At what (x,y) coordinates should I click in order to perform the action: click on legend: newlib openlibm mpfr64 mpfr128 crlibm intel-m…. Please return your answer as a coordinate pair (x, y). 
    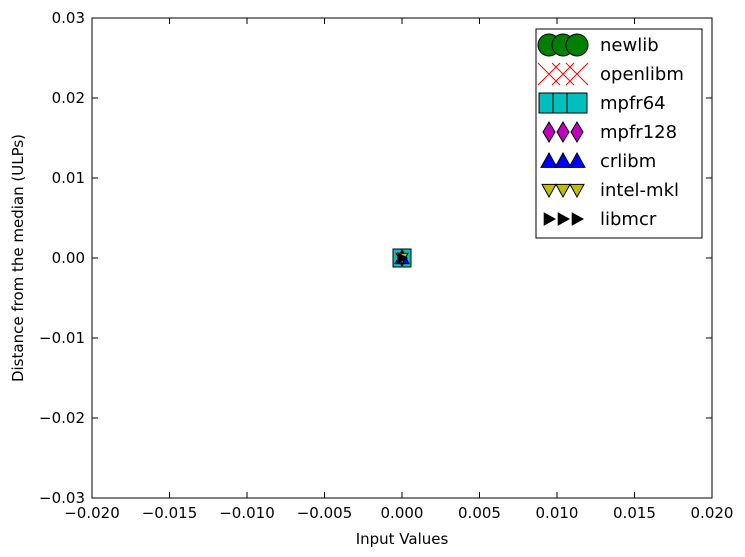
    Looking at the image, I should click on (619, 133).